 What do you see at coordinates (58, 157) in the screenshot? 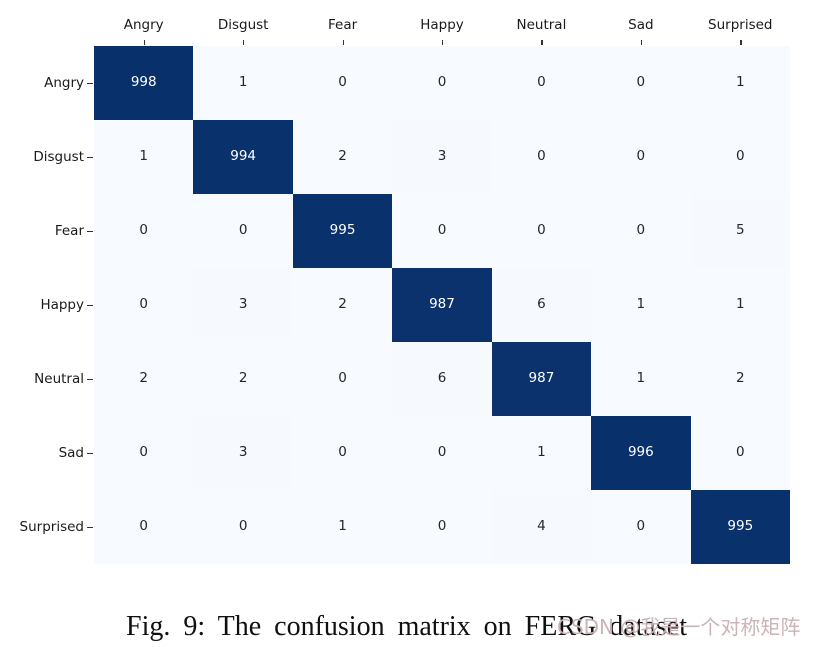
I see `y-tick-label: Disgust` at bounding box center [58, 157].